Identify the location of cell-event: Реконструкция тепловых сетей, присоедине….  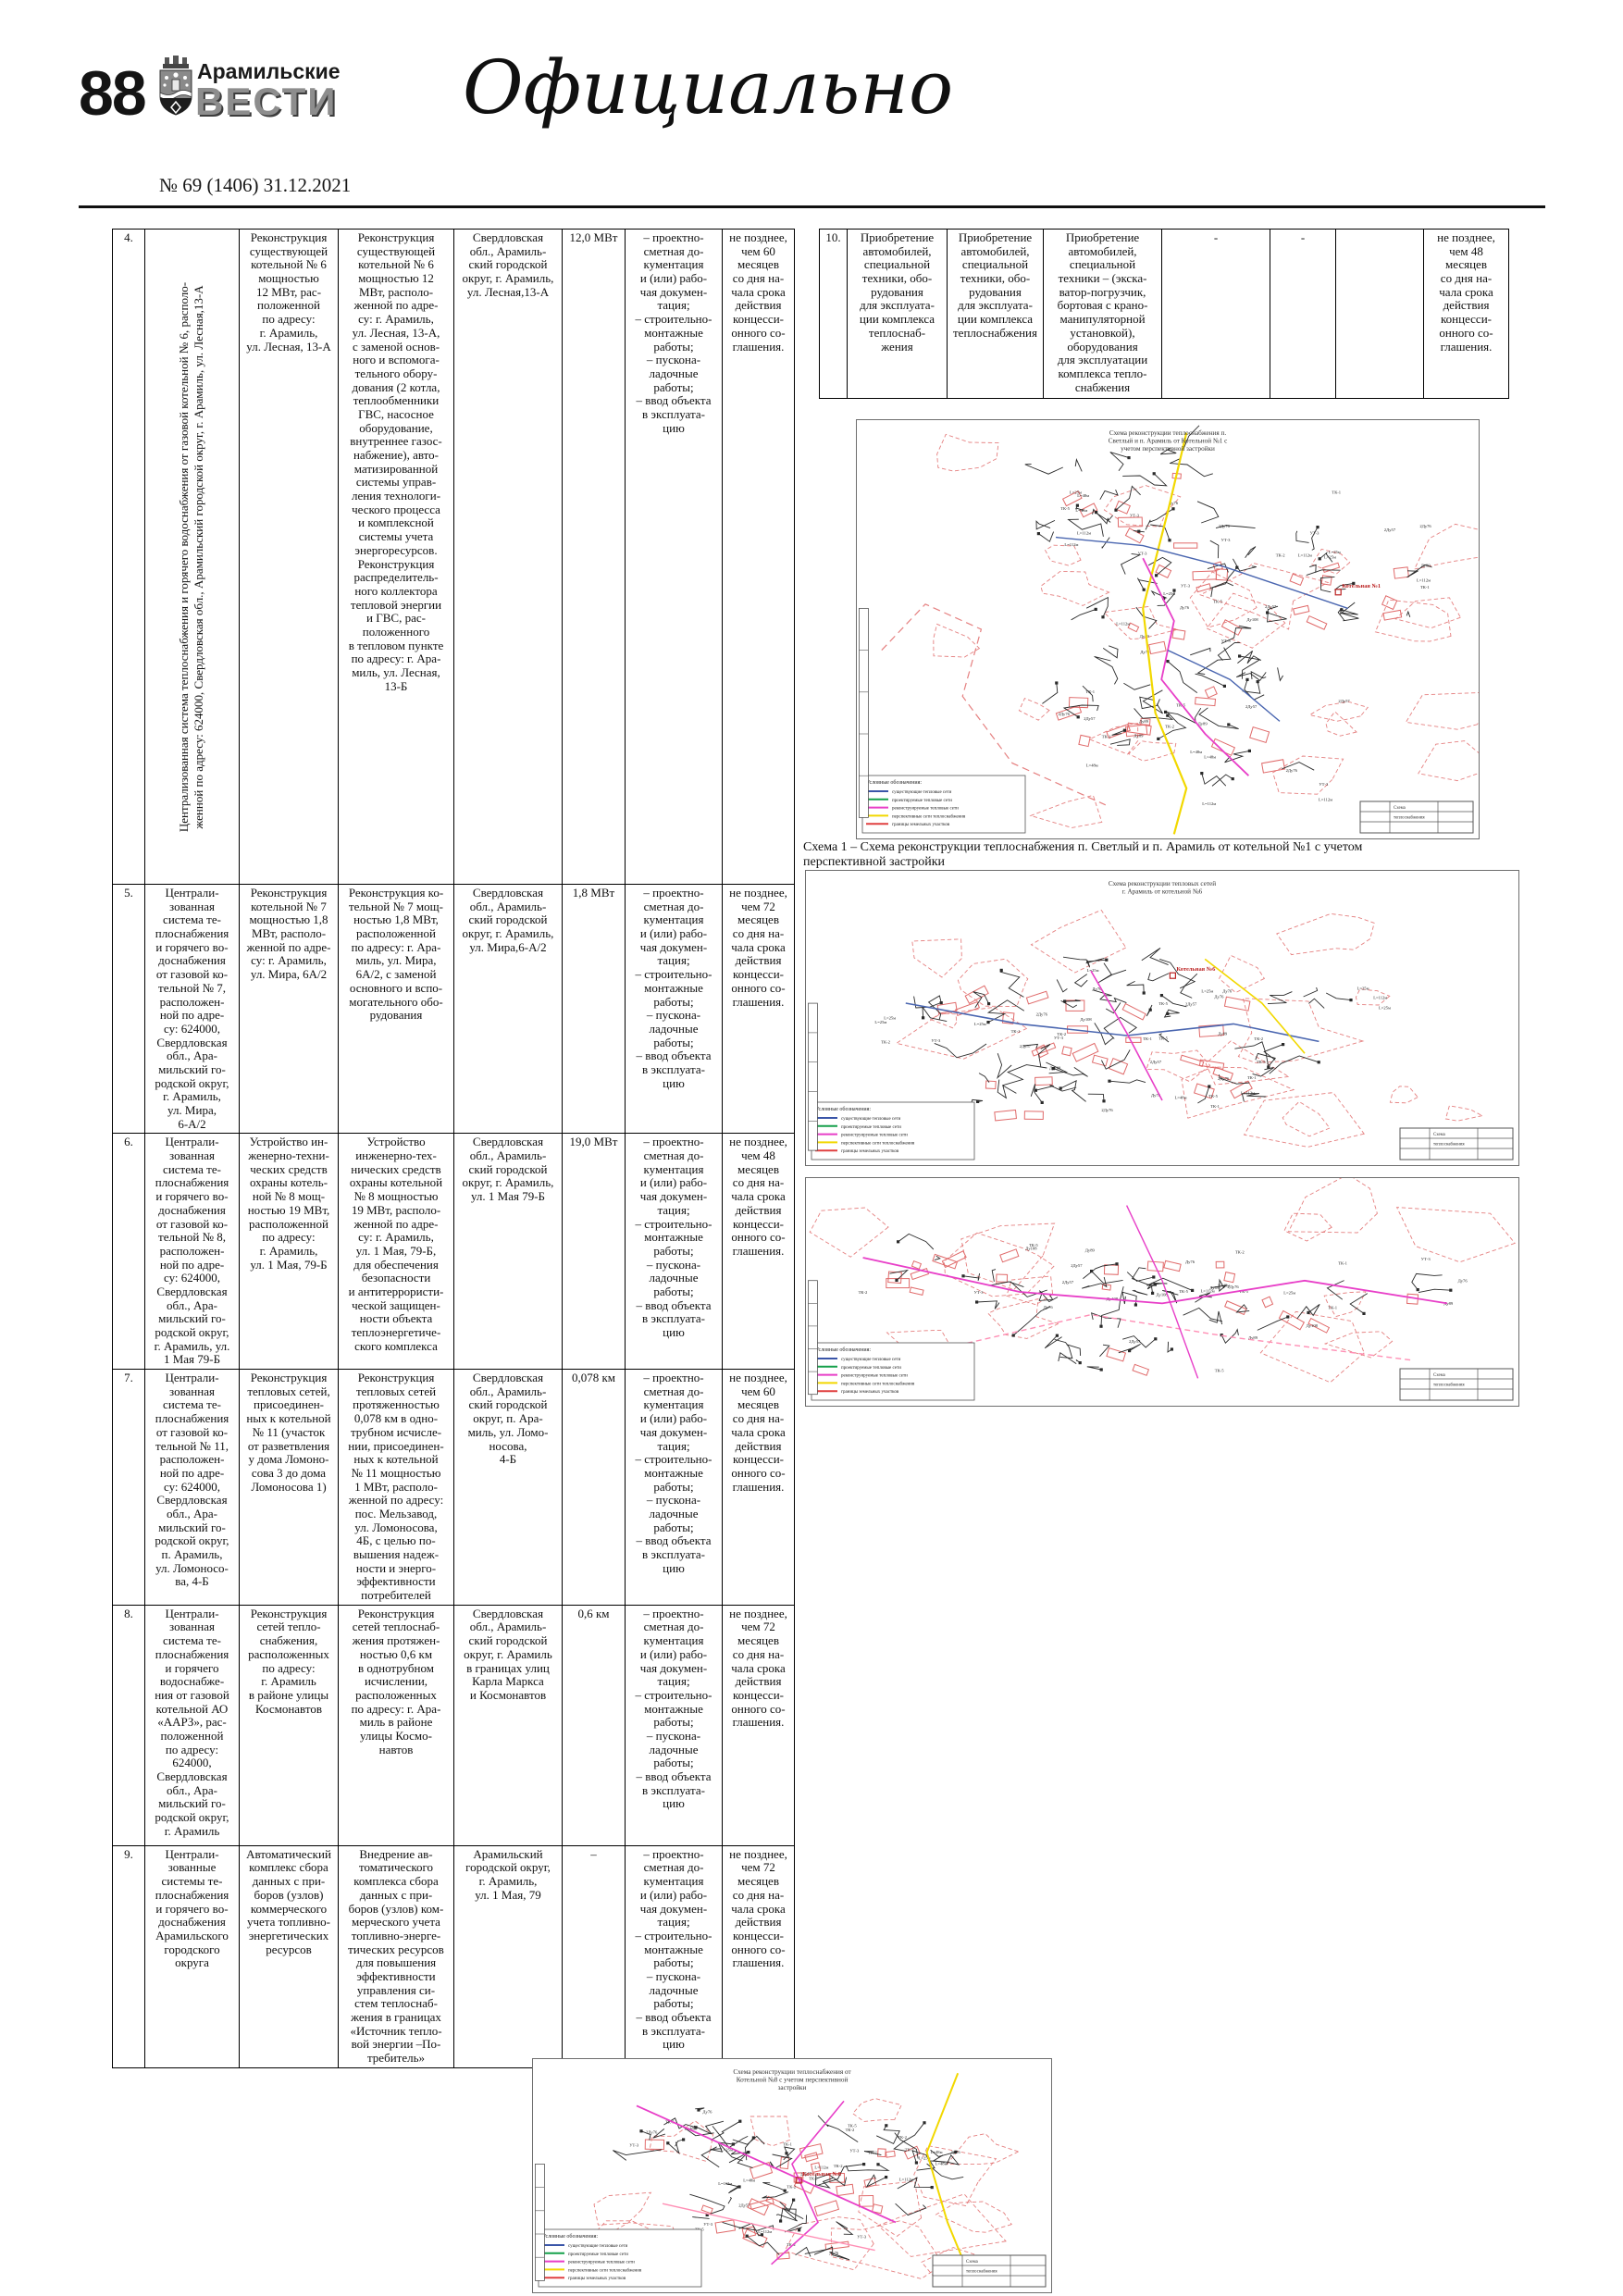
(289, 1488).